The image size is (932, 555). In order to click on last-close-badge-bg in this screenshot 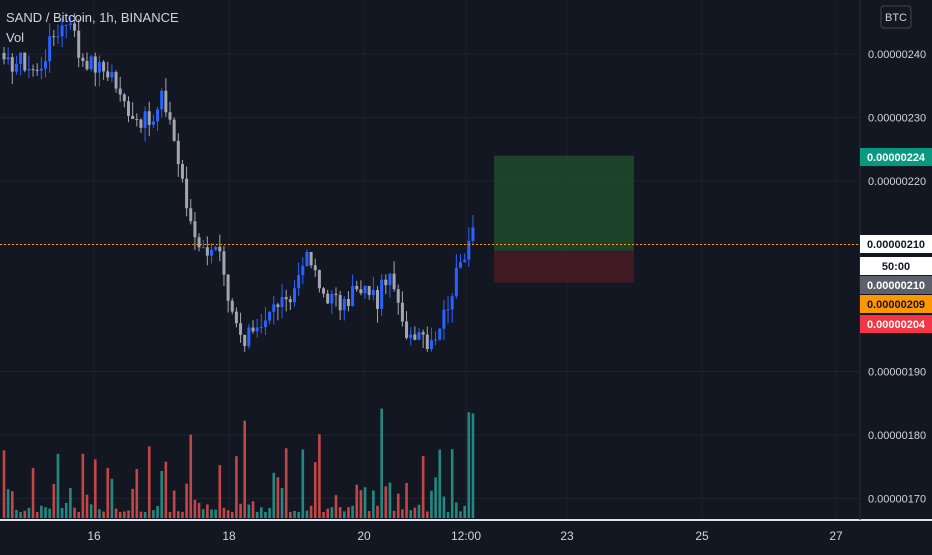, I will do `click(896, 285)`.